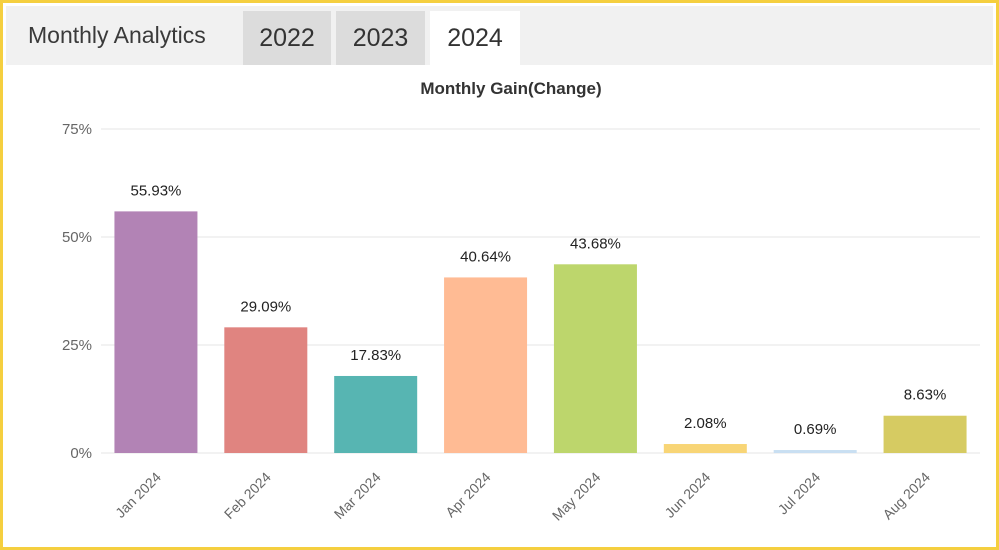 This screenshot has width=999, height=550. I want to click on tab-2023: 2023, so click(380, 38).